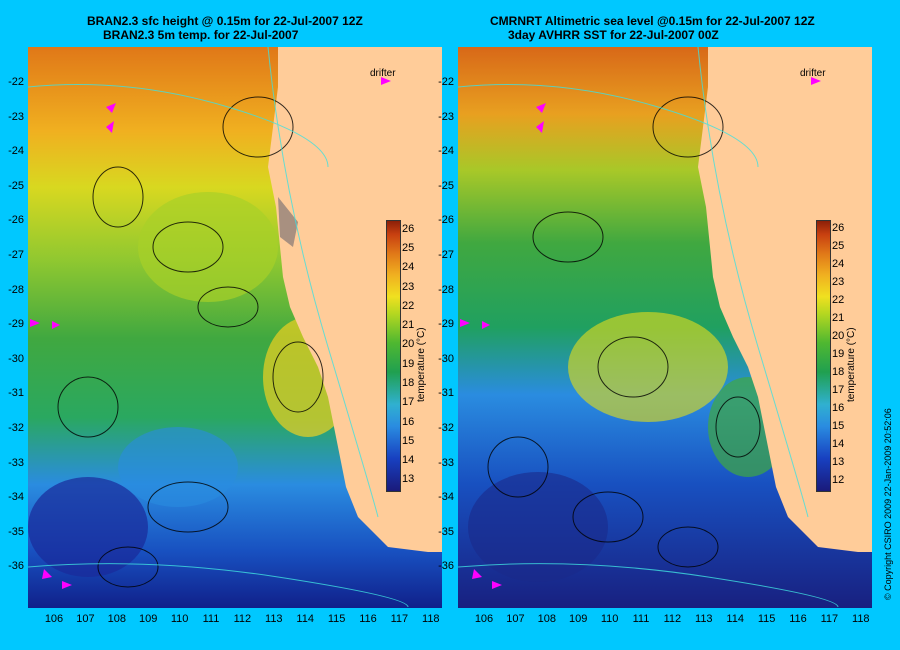 This screenshot has height=650, width=900. Describe the element at coordinates (421, 364) in the screenshot. I see `left-colorbar-unit: temperature (°C)` at that location.